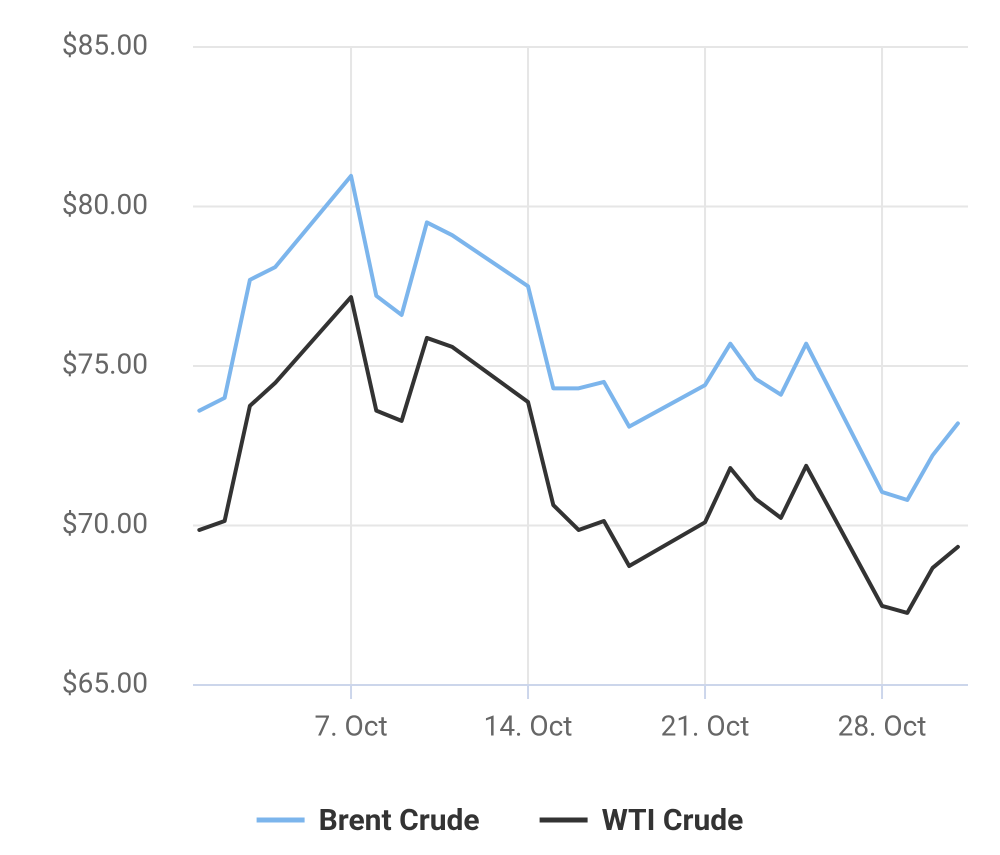 The width and height of the screenshot is (1000, 855). Describe the element at coordinates (105, 44) in the screenshot. I see `y-tick-label: $85.00` at that location.